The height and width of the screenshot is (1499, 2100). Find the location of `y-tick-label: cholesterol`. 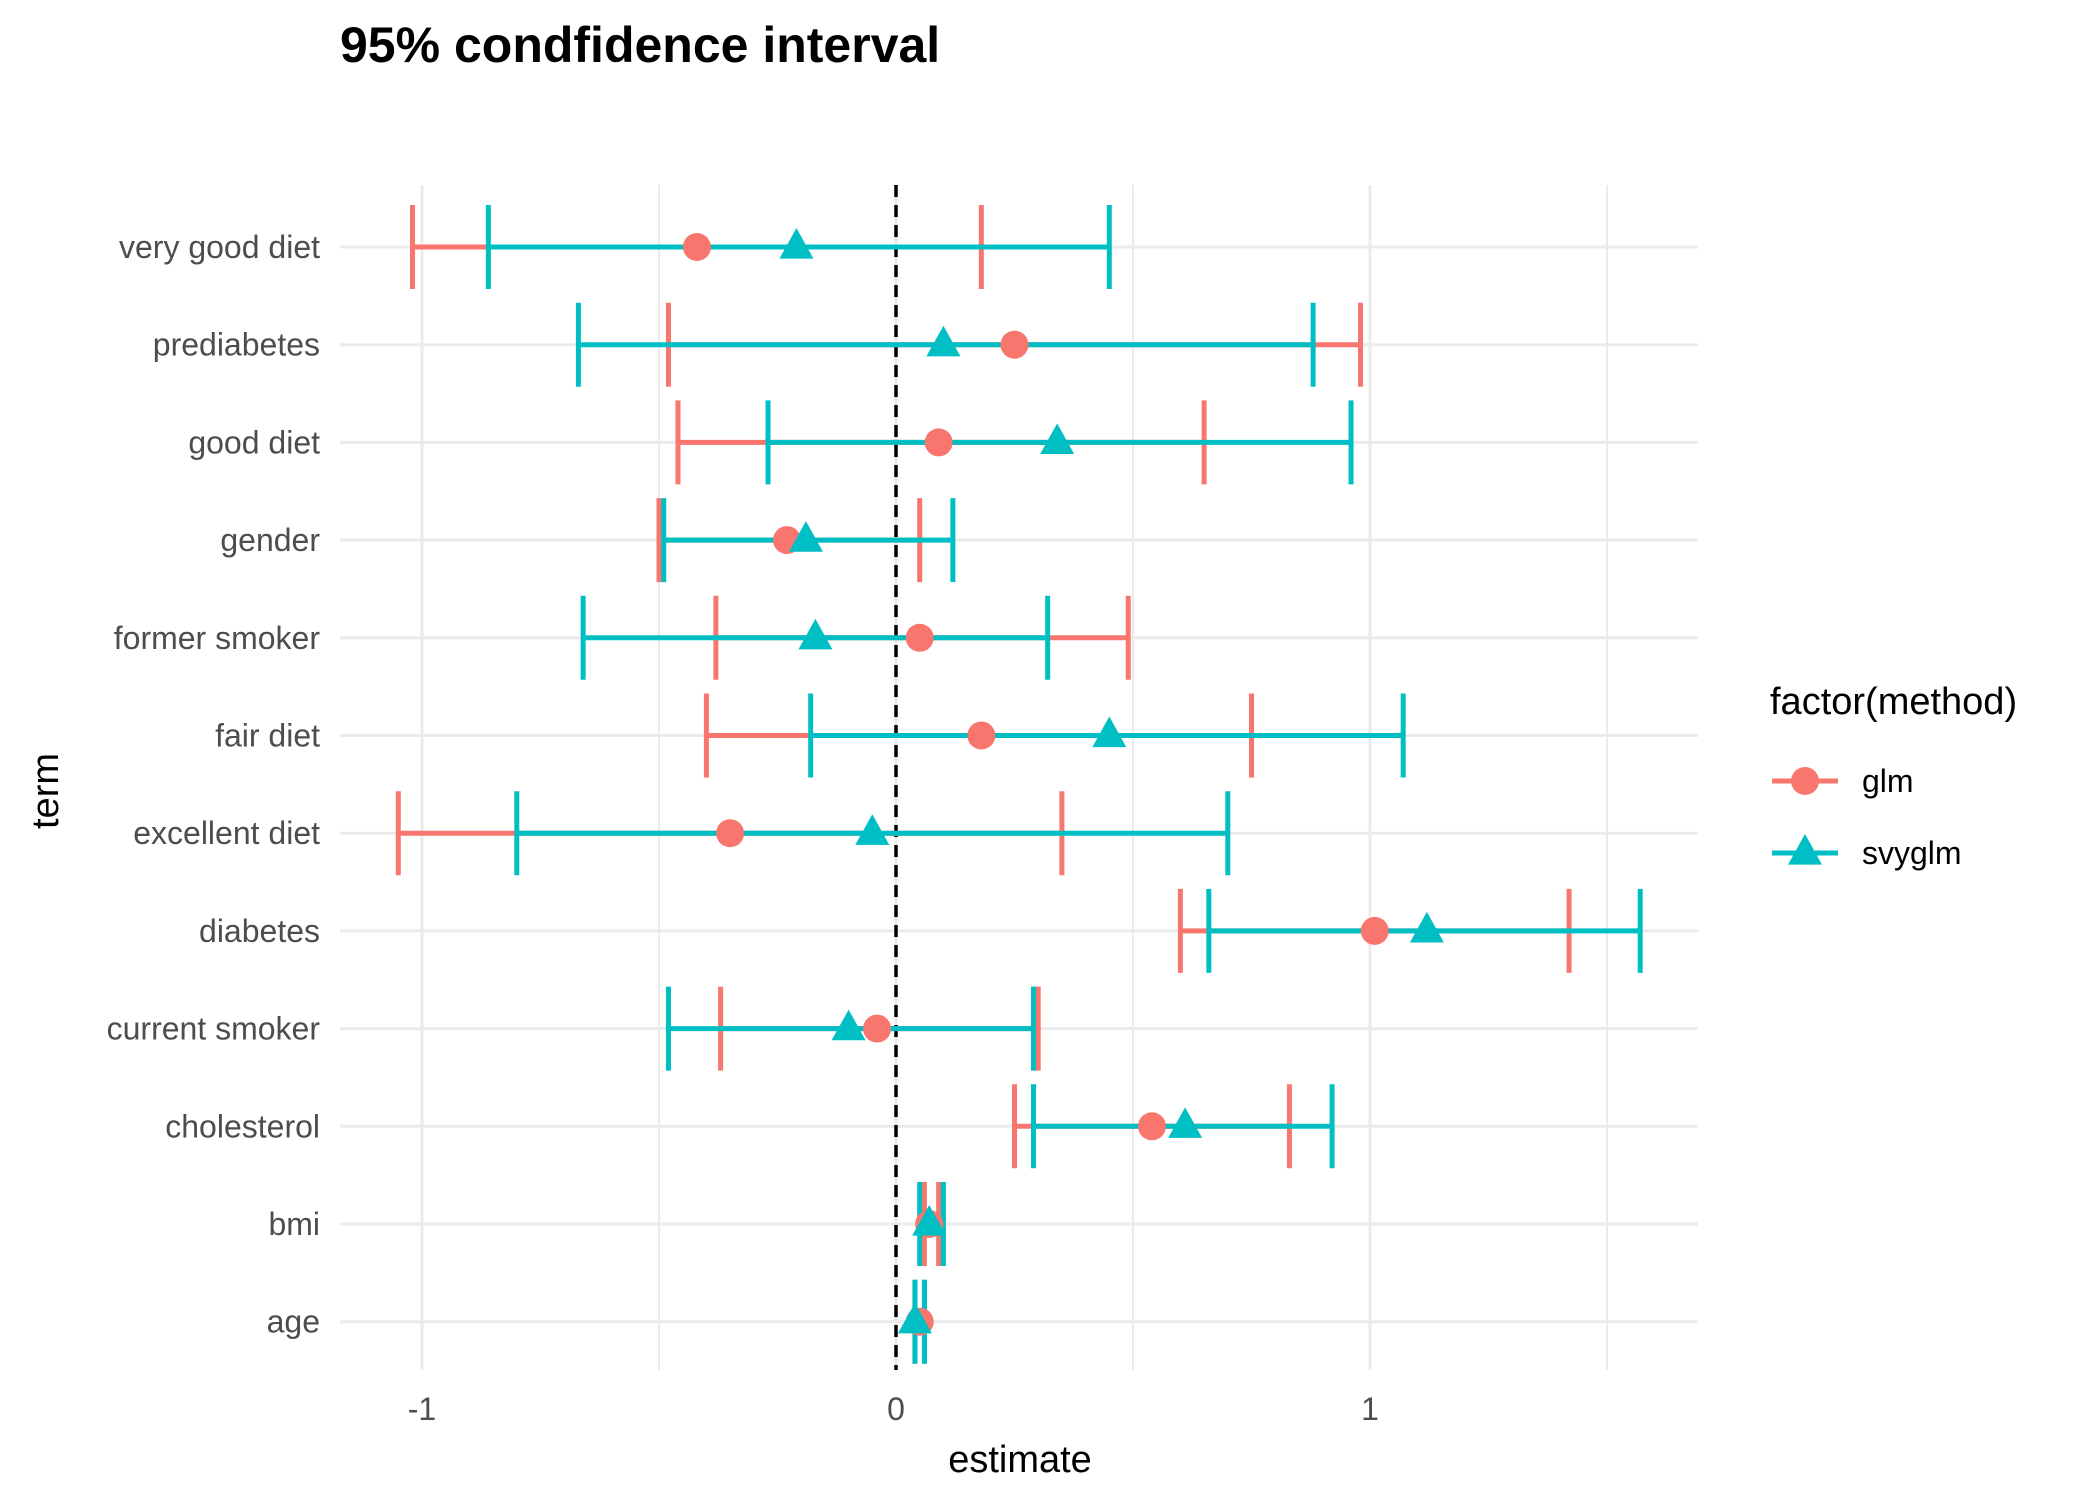

y-tick-label: cholesterol is located at coordinates (242, 1126).